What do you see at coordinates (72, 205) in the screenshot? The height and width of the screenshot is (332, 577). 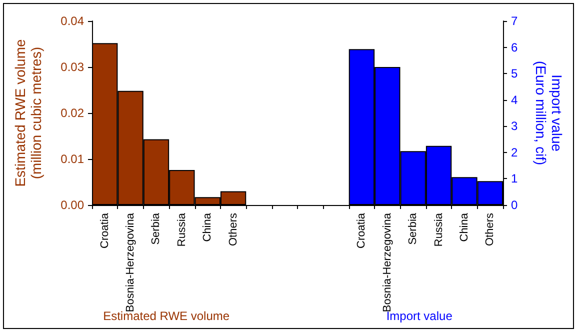 I see `y-tick-label: 0.00` at bounding box center [72, 205].